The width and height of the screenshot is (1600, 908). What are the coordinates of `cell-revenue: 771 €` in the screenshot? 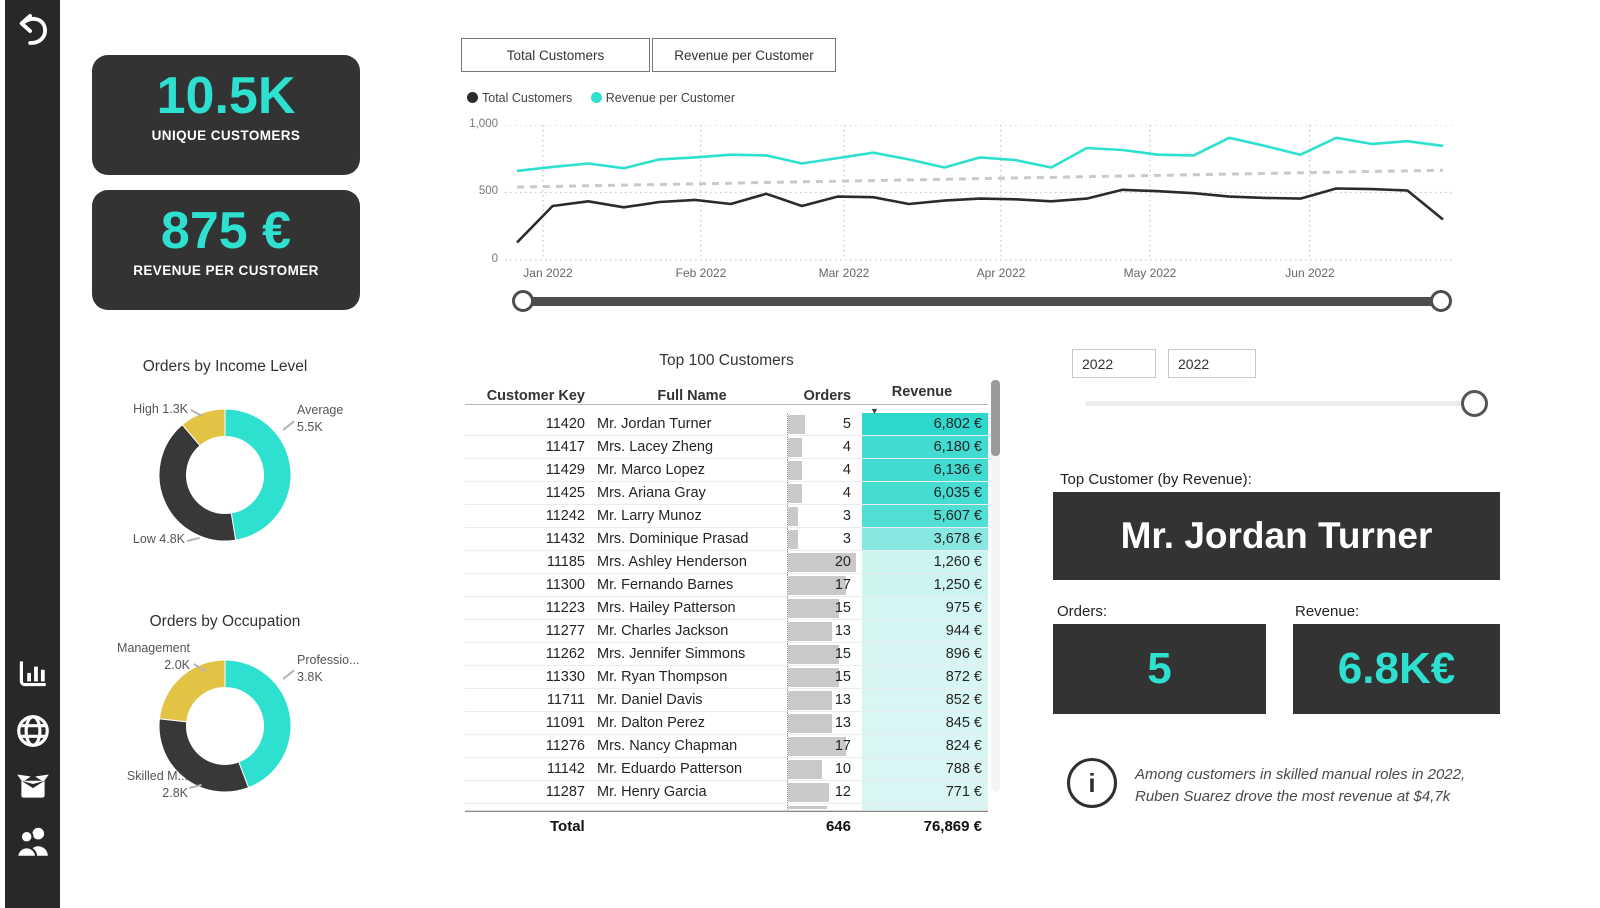 It's located at (925, 792).